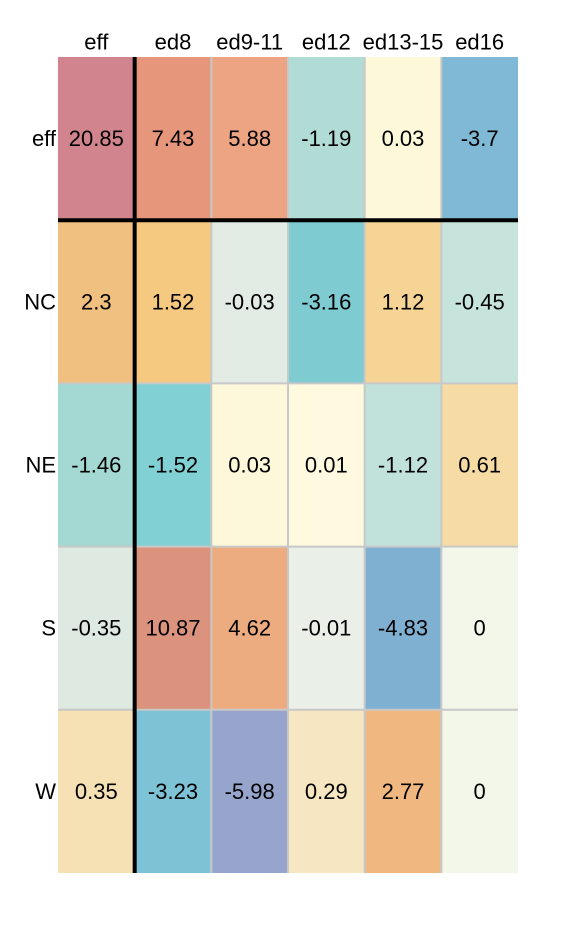 The width and height of the screenshot is (576, 931). I want to click on cell-value-label: 0.01, so click(326, 465).